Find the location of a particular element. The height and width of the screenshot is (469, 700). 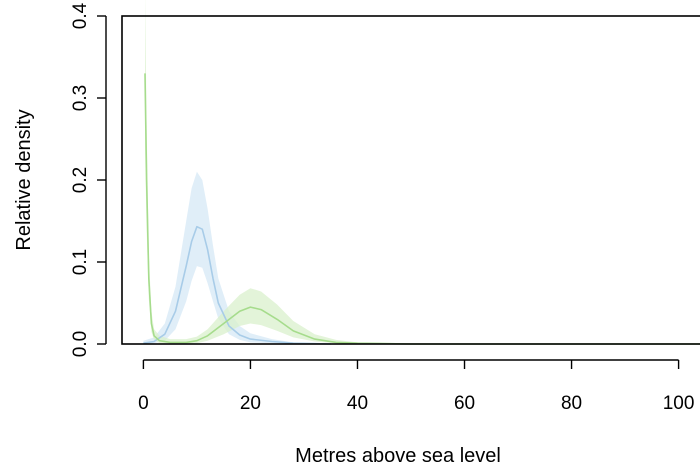

y-axis: 0.0 0.1 0.2 0.3 0.4 is located at coordinates (88, 179).